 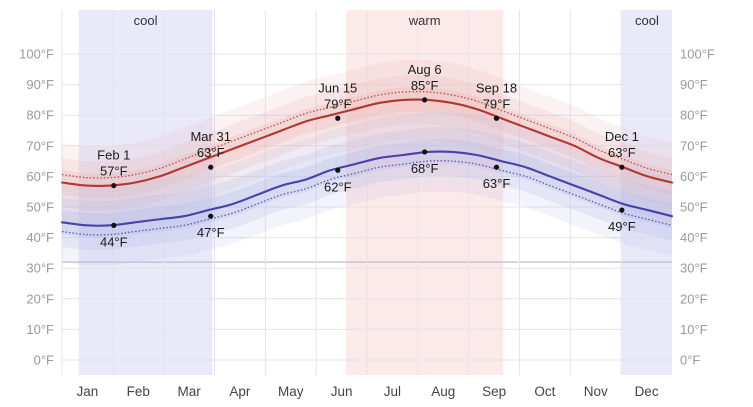 What do you see at coordinates (647, 391) in the screenshot?
I see `x-axis-month-dec: Dec` at bounding box center [647, 391].